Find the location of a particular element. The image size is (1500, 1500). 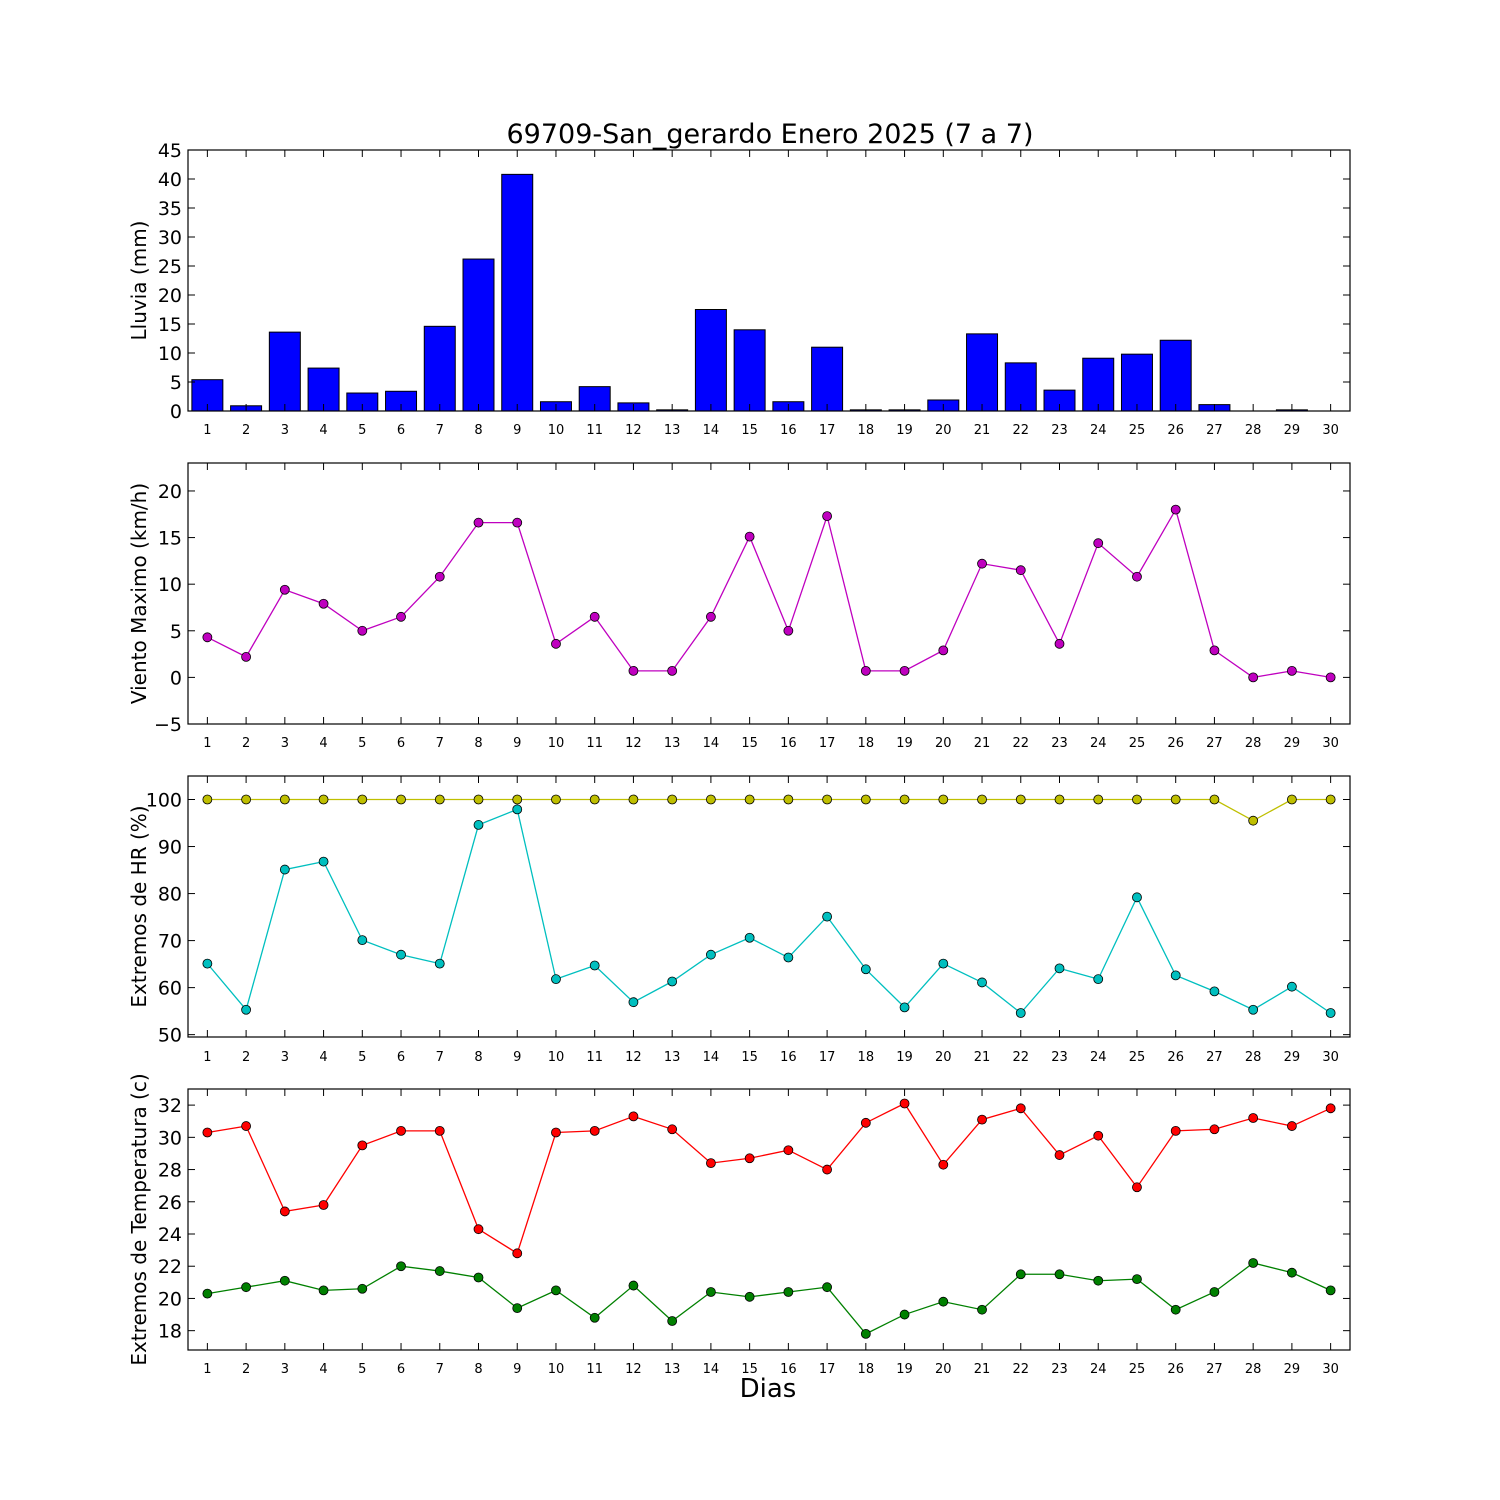

y-tick-label: 18 is located at coordinates (170, 1332).